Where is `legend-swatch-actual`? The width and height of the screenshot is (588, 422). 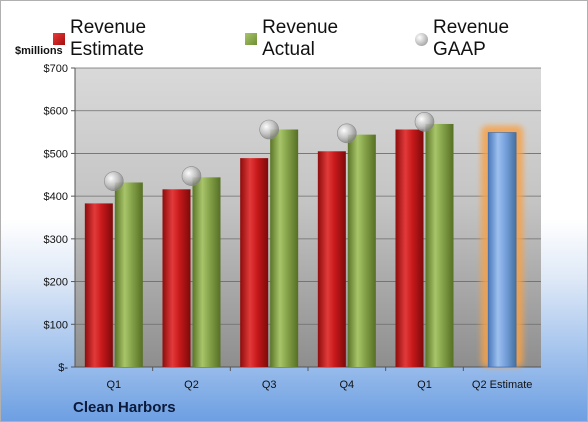 legend-swatch-actual is located at coordinates (251, 39).